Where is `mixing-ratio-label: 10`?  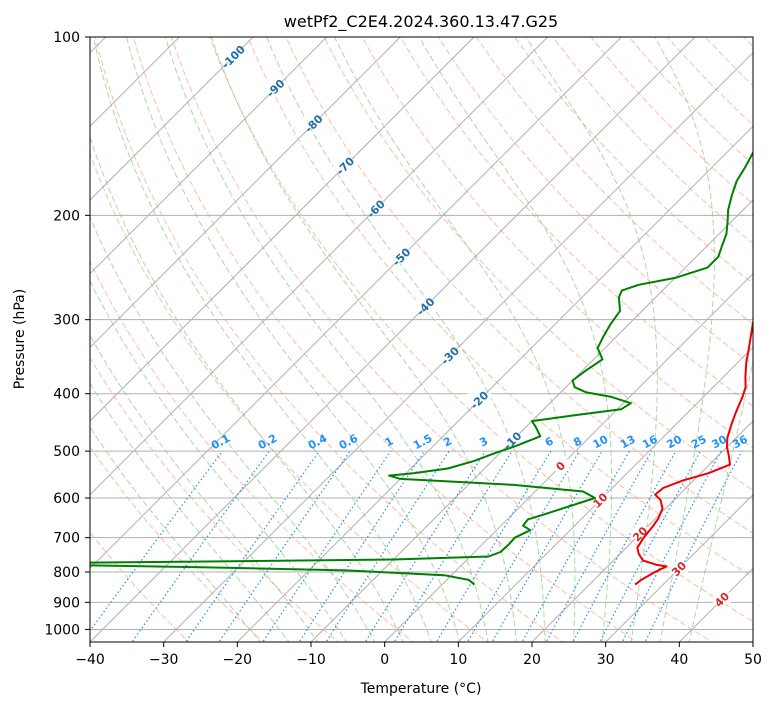 mixing-ratio-label: 10 is located at coordinates (601, 442).